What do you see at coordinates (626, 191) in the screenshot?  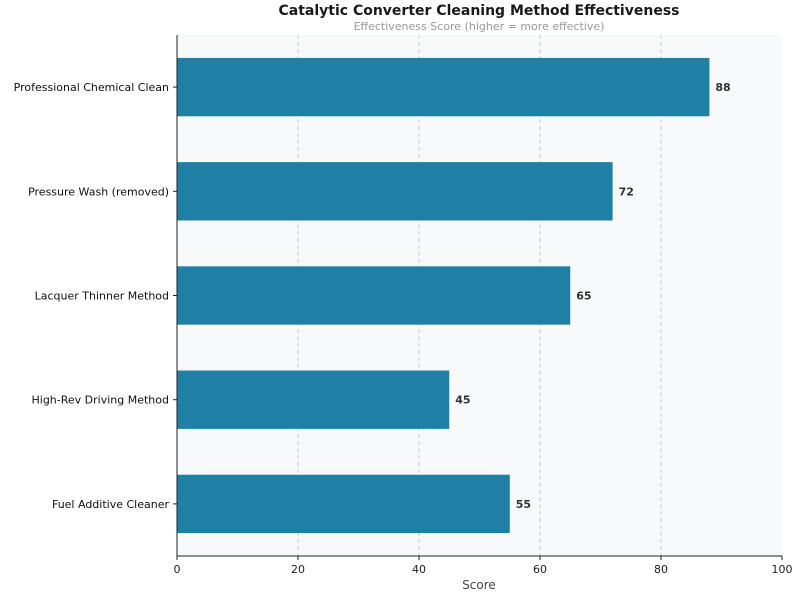 I see `data-label: 72` at bounding box center [626, 191].